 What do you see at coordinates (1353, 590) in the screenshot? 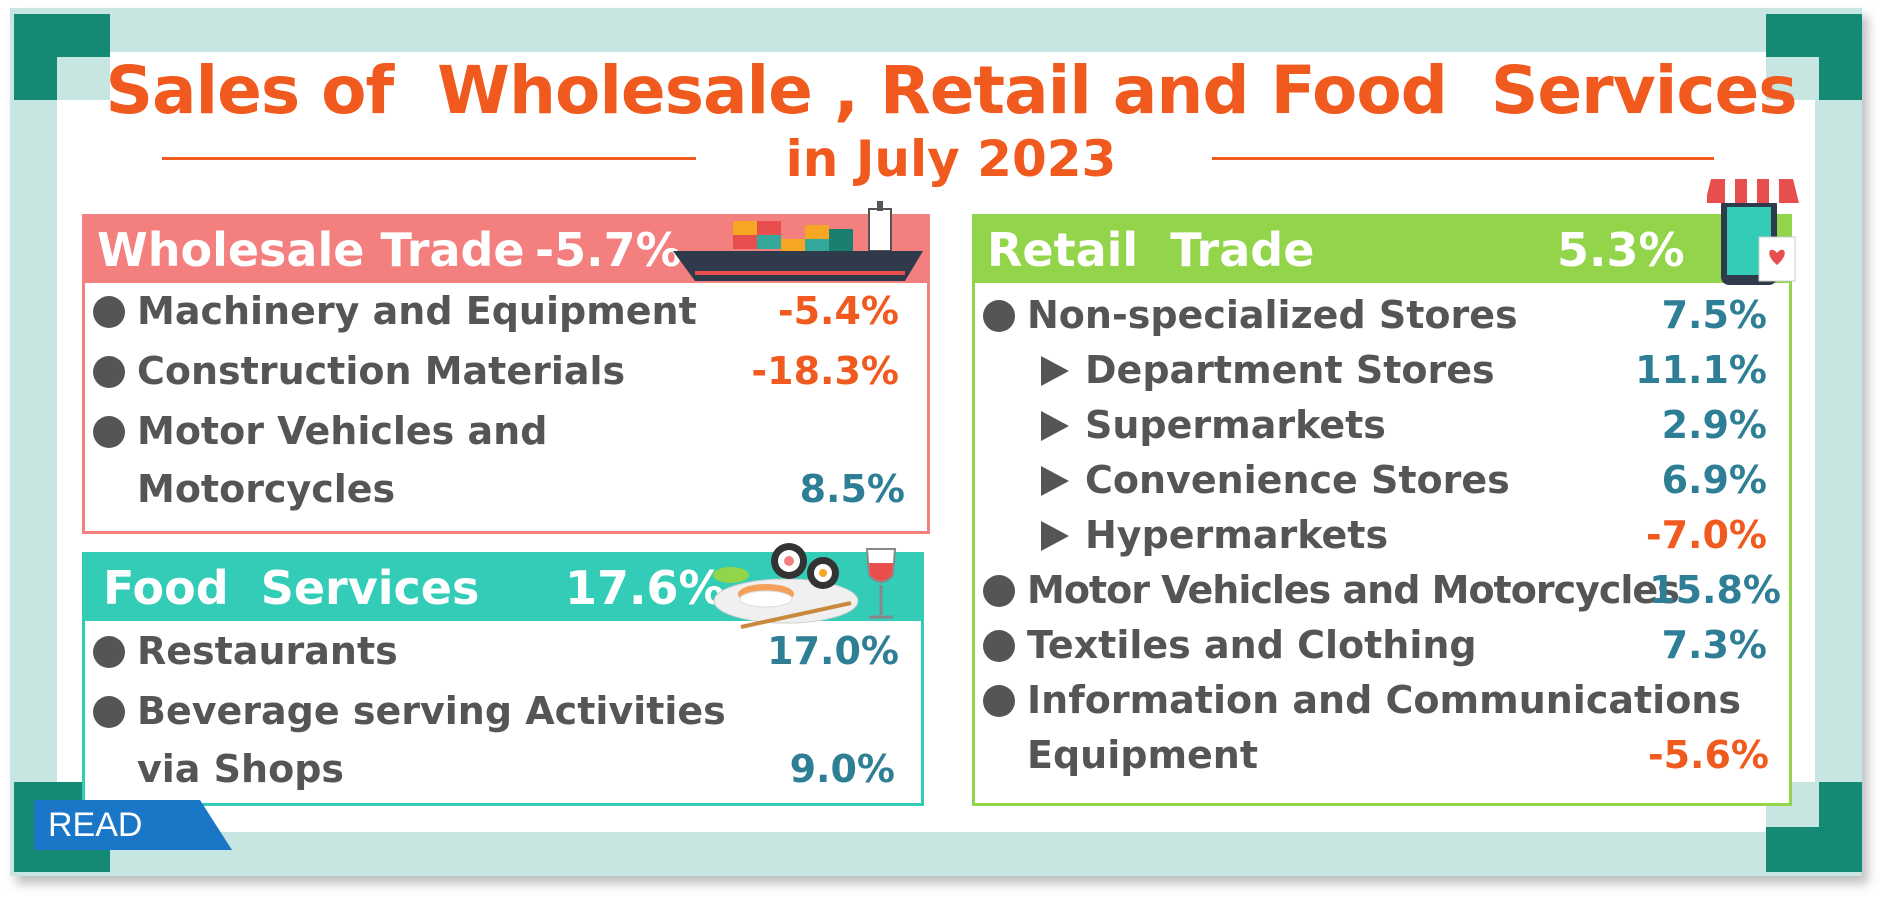
I see `retail-item-label: Motor Vehicles and Motorcycles` at bounding box center [1353, 590].